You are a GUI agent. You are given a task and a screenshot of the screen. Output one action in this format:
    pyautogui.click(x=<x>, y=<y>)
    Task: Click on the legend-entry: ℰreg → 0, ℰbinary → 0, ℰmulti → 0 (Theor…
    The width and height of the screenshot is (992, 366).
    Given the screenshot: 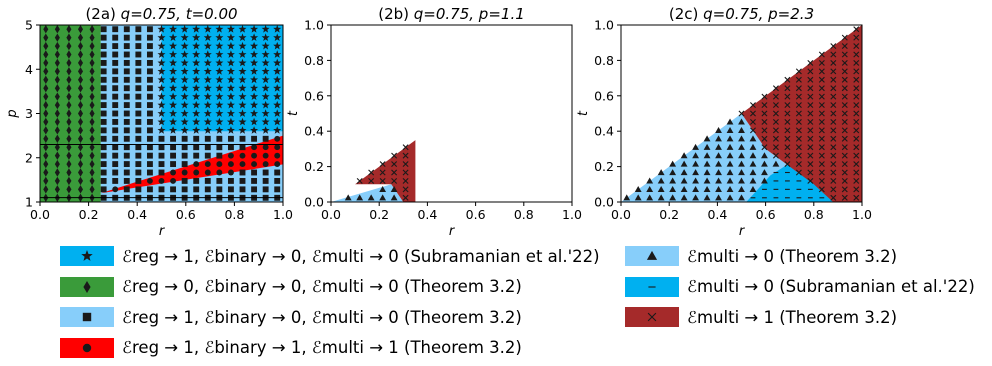 What is the action you would take?
    pyautogui.click(x=291, y=287)
    